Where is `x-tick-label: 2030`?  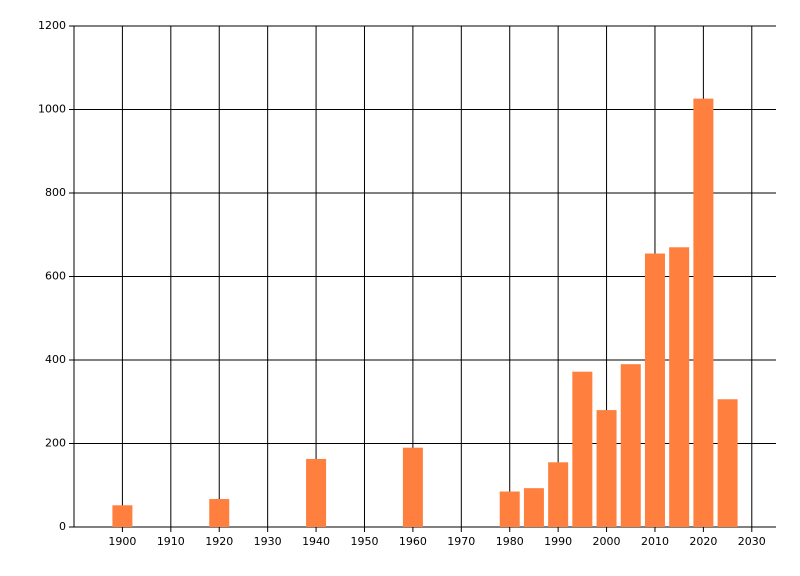 x-tick-label: 2030 is located at coordinates (752, 541).